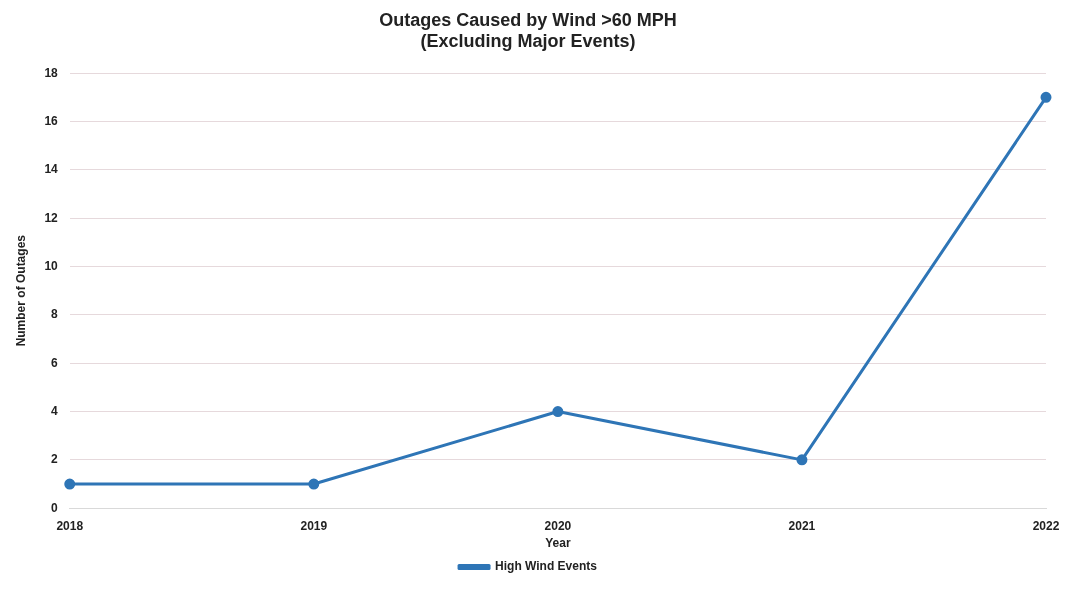 This screenshot has height=593, width=1076. I want to click on x-tick-label: 2022, so click(1046, 525).